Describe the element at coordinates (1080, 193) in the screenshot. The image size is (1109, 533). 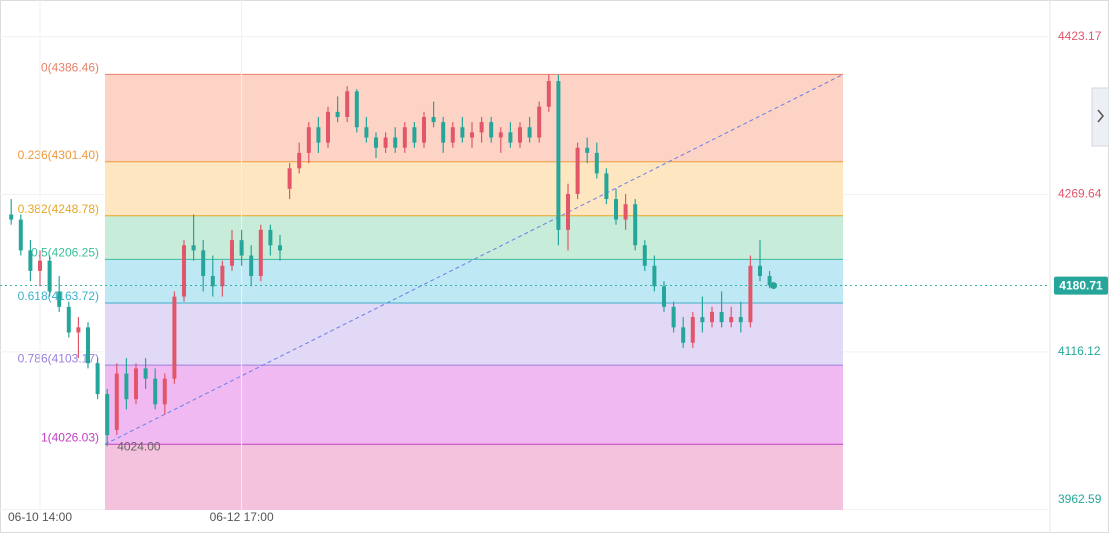
I see `y-tick-label: 4269.64` at that location.